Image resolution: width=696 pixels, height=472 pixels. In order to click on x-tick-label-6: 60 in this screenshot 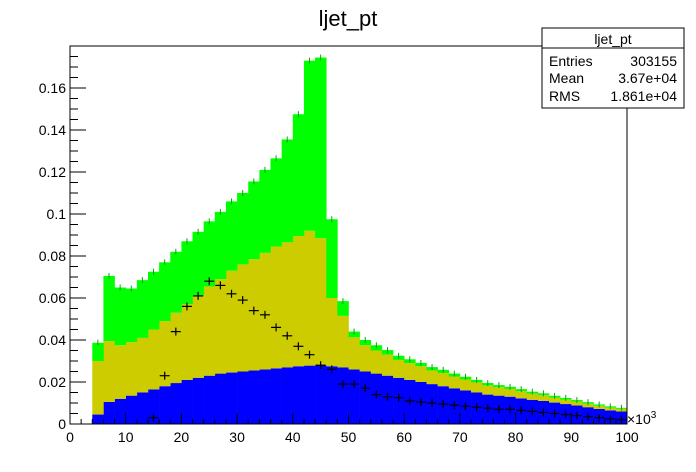, I will do `click(404, 437)`.